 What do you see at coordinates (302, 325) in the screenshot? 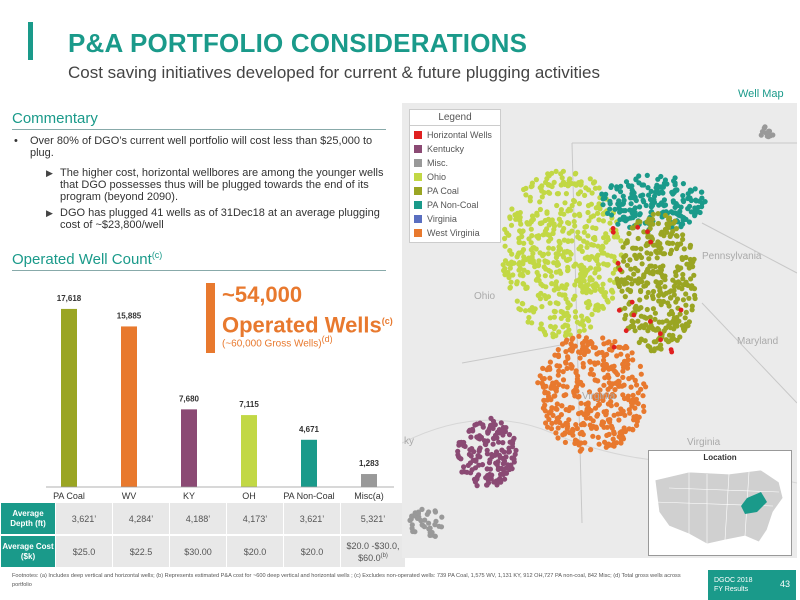
I see `callout-line2: Operated Wells` at bounding box center [302, 325].